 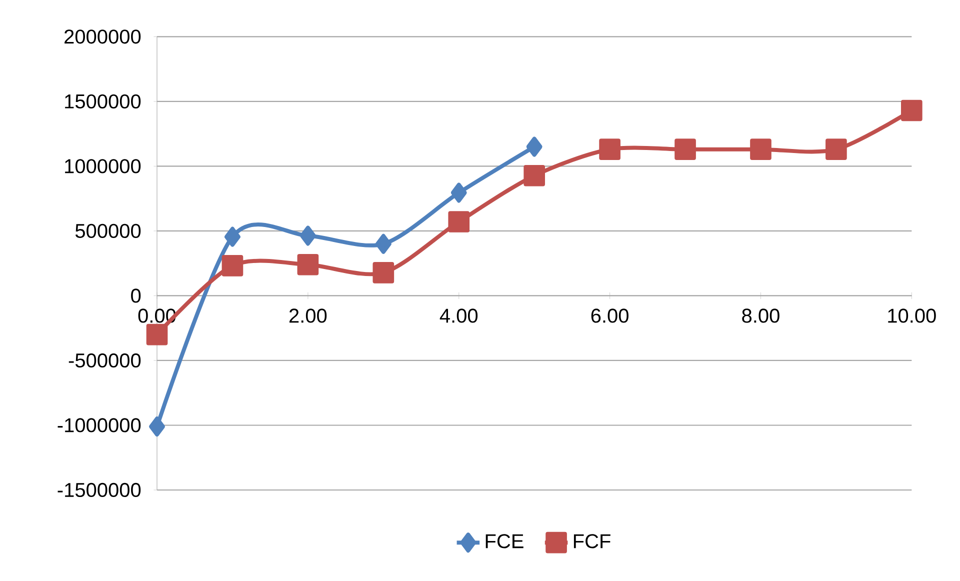 What do you see at coordinates (103, 101) in the screenshot?
I see `y-tick-label: 1500000` at bounding box center [103, 101].